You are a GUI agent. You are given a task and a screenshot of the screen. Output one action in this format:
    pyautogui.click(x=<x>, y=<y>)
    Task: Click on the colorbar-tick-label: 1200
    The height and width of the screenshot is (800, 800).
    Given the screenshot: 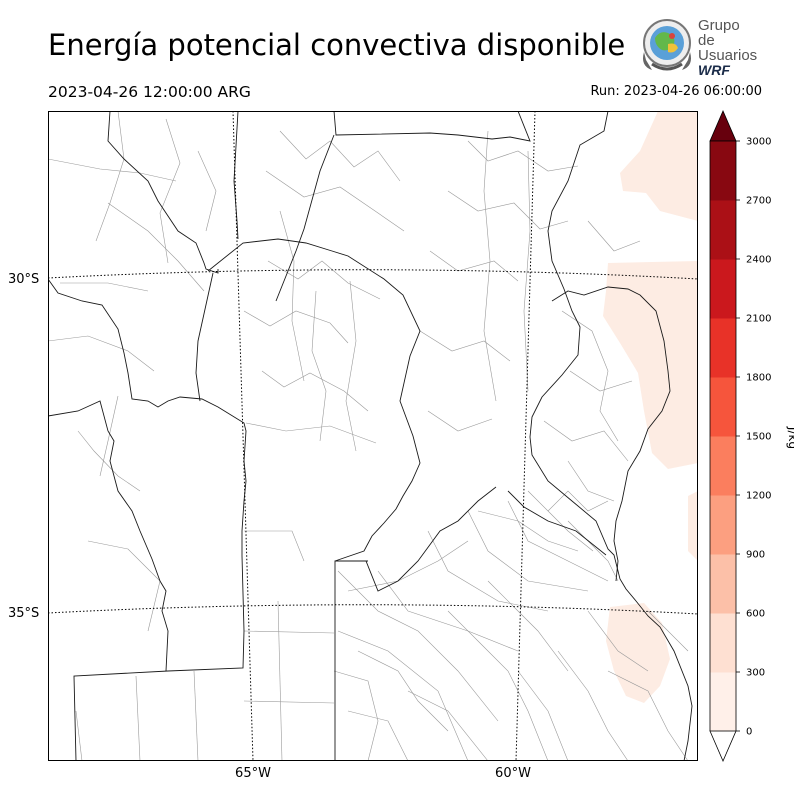 What is the action you would take?
    pyautogui.click(x=758, y=496)
    